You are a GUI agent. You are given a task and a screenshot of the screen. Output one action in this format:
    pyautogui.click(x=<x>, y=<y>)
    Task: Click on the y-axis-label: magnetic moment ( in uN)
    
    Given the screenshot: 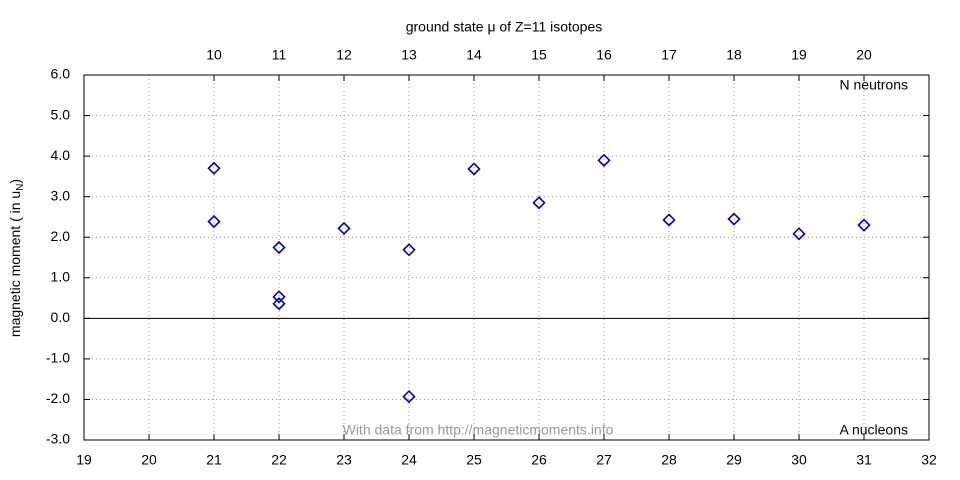 What is the action you would take?
    pyautogui.click(x=16, y=258)
    